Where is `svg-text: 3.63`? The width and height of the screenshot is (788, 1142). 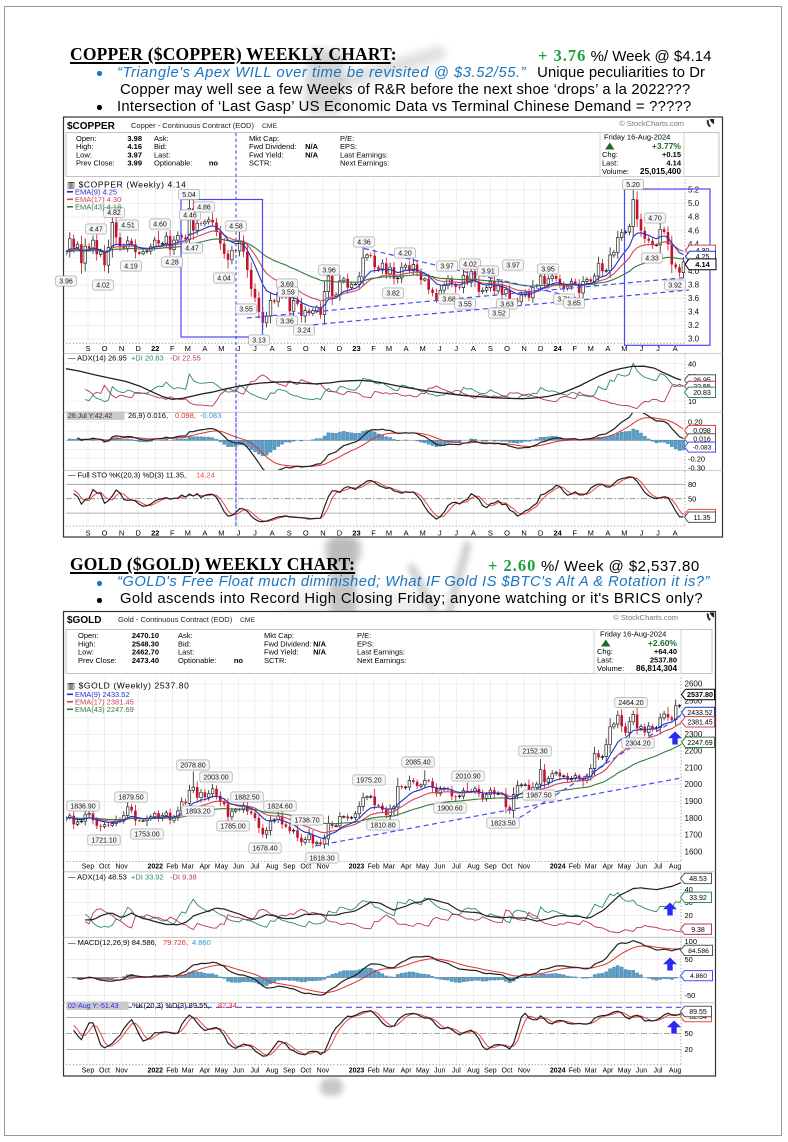
svg-text: 3.63 is located at coordinates (507, 305).